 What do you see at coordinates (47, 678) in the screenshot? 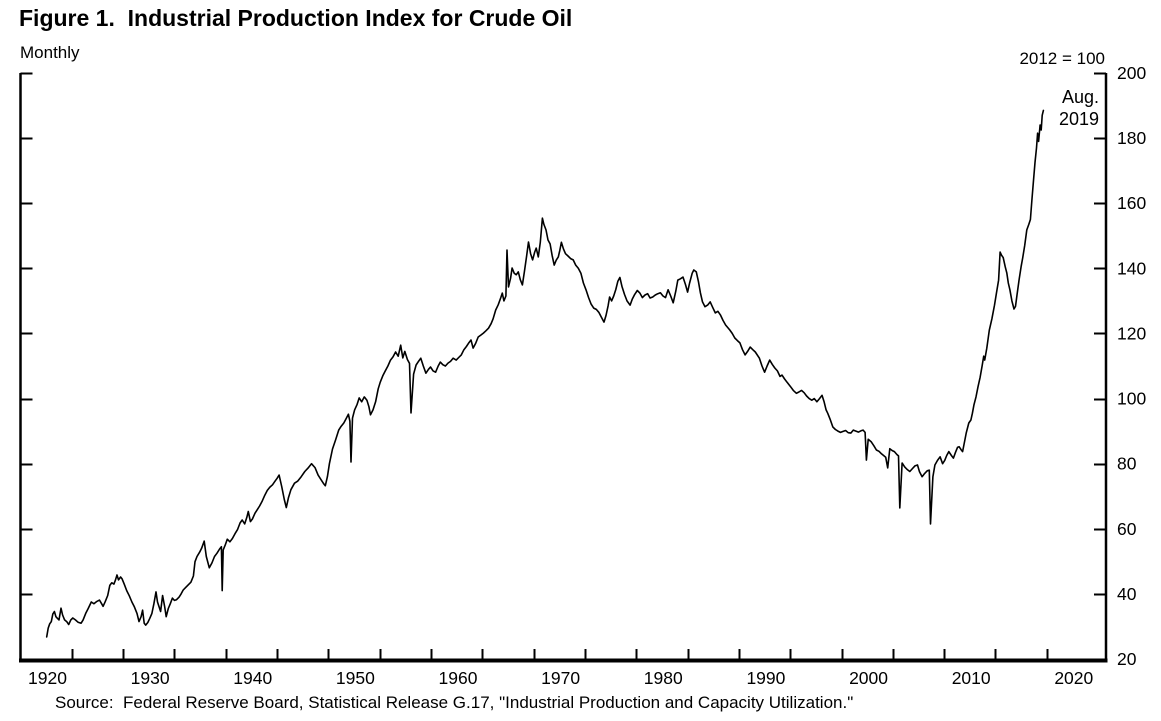
I see `x-axis-label: 1920` at bounding box center [47, 678].